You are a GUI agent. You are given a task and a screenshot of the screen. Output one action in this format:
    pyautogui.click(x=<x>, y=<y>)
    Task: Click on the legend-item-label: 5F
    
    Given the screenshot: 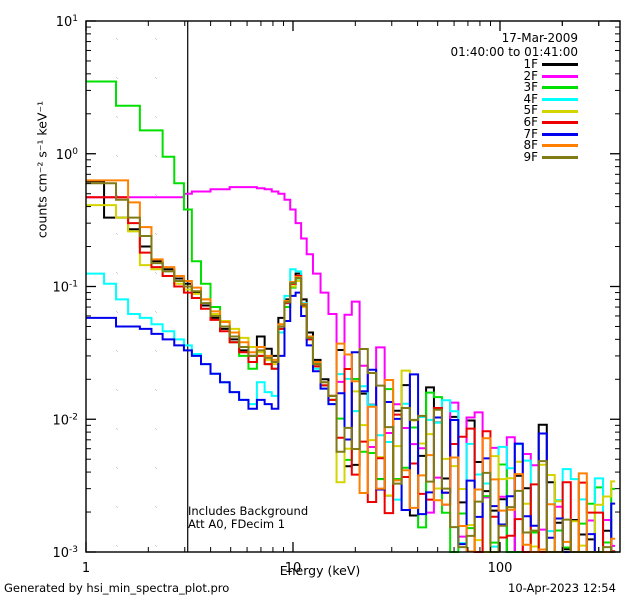 What is the action you would take?
    pyautogui.click(x=530, y=110)
    